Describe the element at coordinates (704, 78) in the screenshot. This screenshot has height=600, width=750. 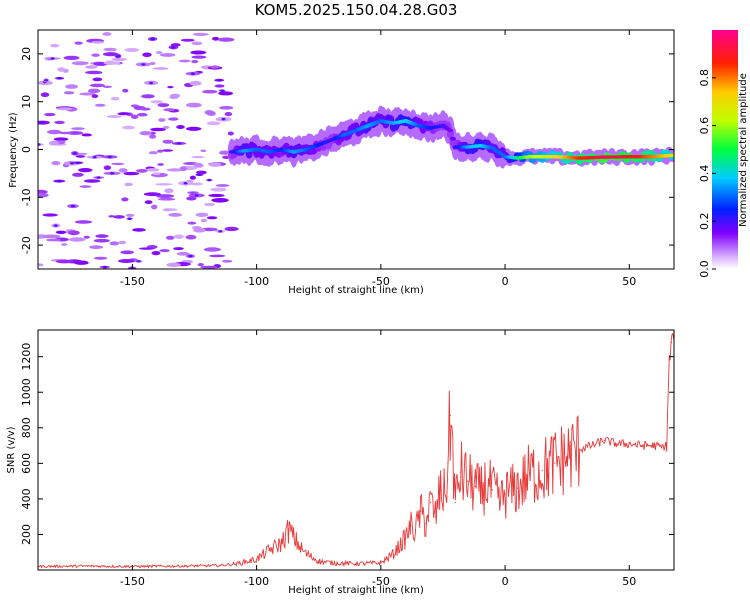
I see `colorbar-tick-label: 0.8` at that location.